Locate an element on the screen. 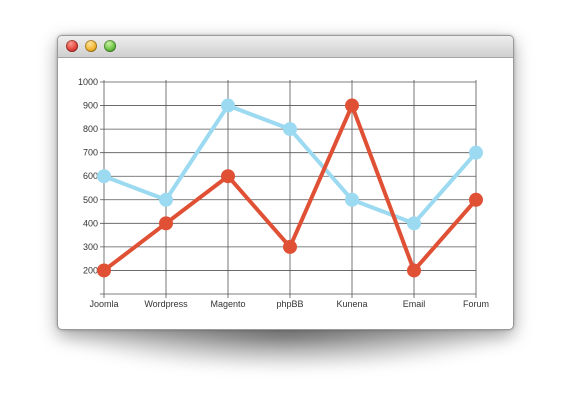  y-tick-label: 800 is located at coordinates (90, 129).